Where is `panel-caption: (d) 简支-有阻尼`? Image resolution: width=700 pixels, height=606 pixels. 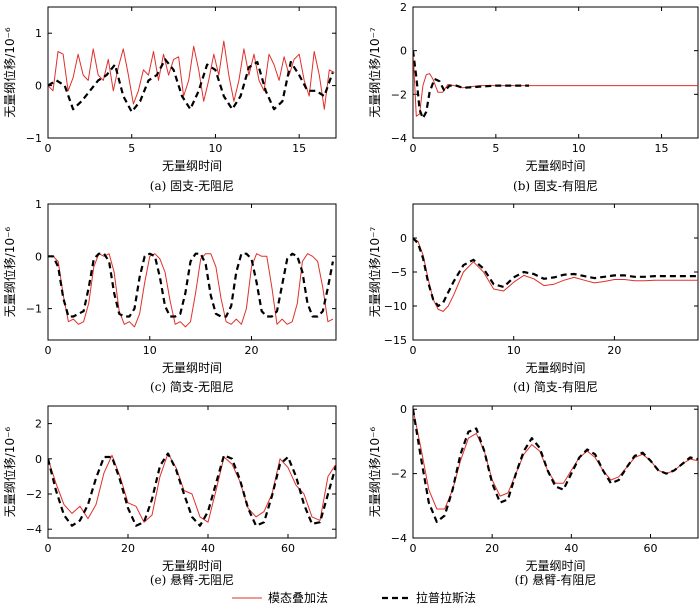 panel-caption: (d) 简支-有阻尼 is located at coordinates (555, 387).